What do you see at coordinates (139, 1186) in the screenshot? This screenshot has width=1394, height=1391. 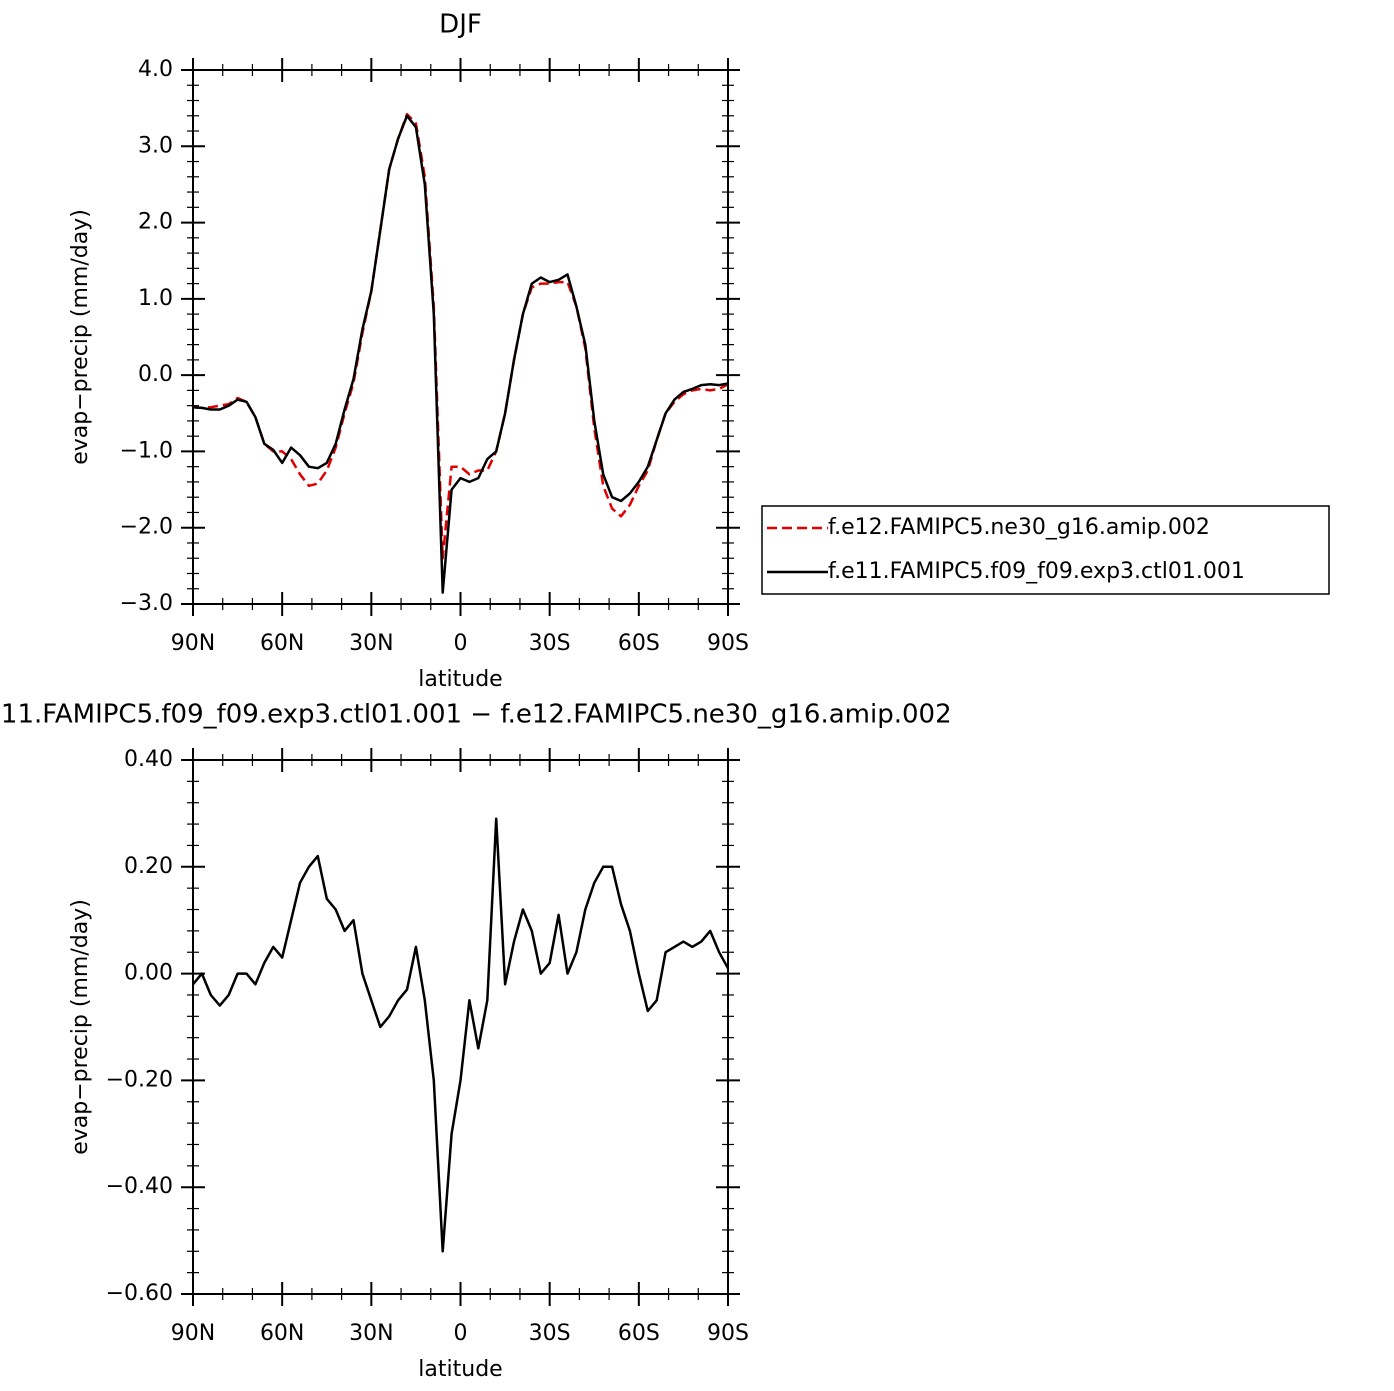 I see `y-tick-label: −0.40` at bounding box center [139, 1186].